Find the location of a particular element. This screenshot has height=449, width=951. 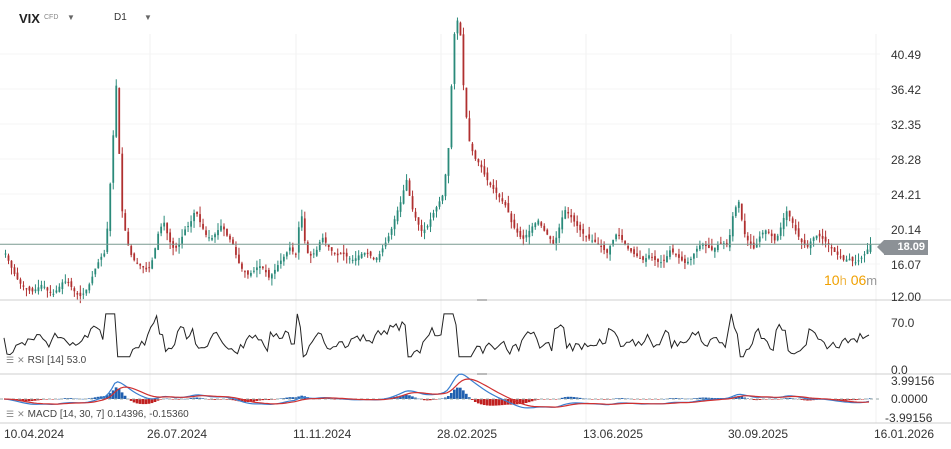

pane-resize-handle-rsi is located at coordinates (482, 300).